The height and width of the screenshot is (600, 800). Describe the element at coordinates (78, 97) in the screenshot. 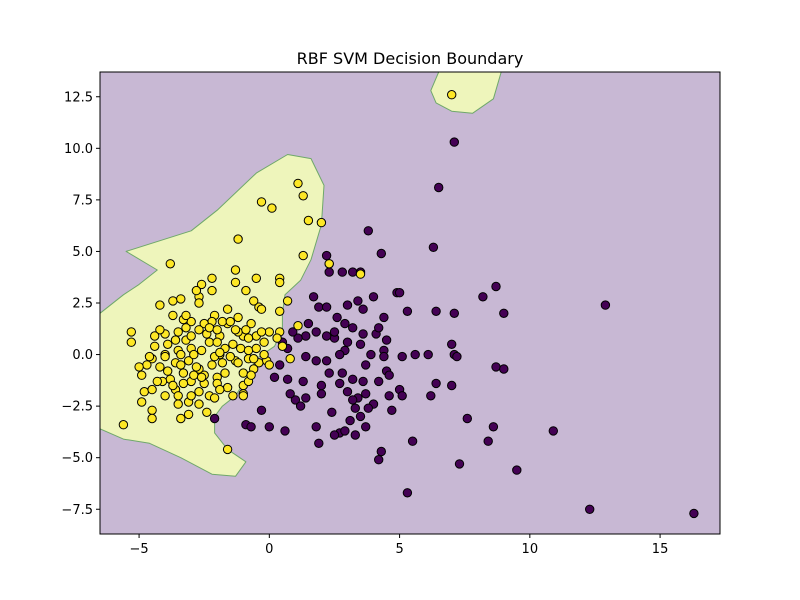

I see `y-tick-label: 12.5` at that location.